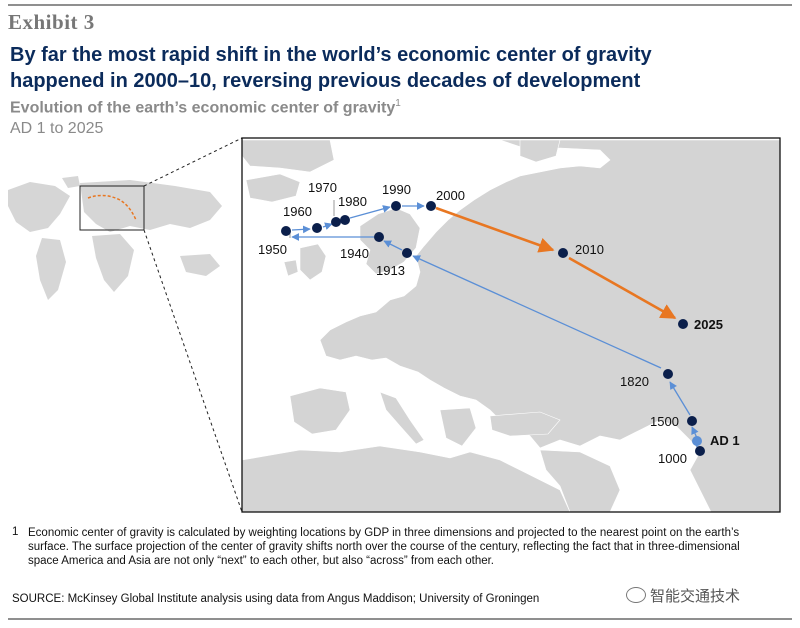  Describe the element at coordinates (407, 253) in the screenshot. I see `point-1913` at that location.